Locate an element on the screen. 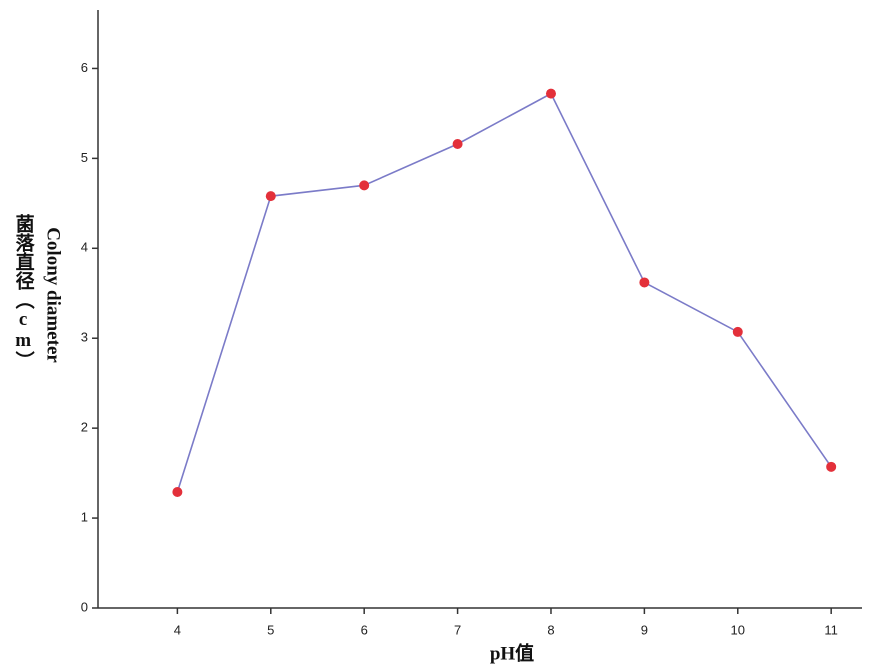 The image size is (886, 672). y-axis-label: 菌落直径（cm） is located at coordinates (24, 291).